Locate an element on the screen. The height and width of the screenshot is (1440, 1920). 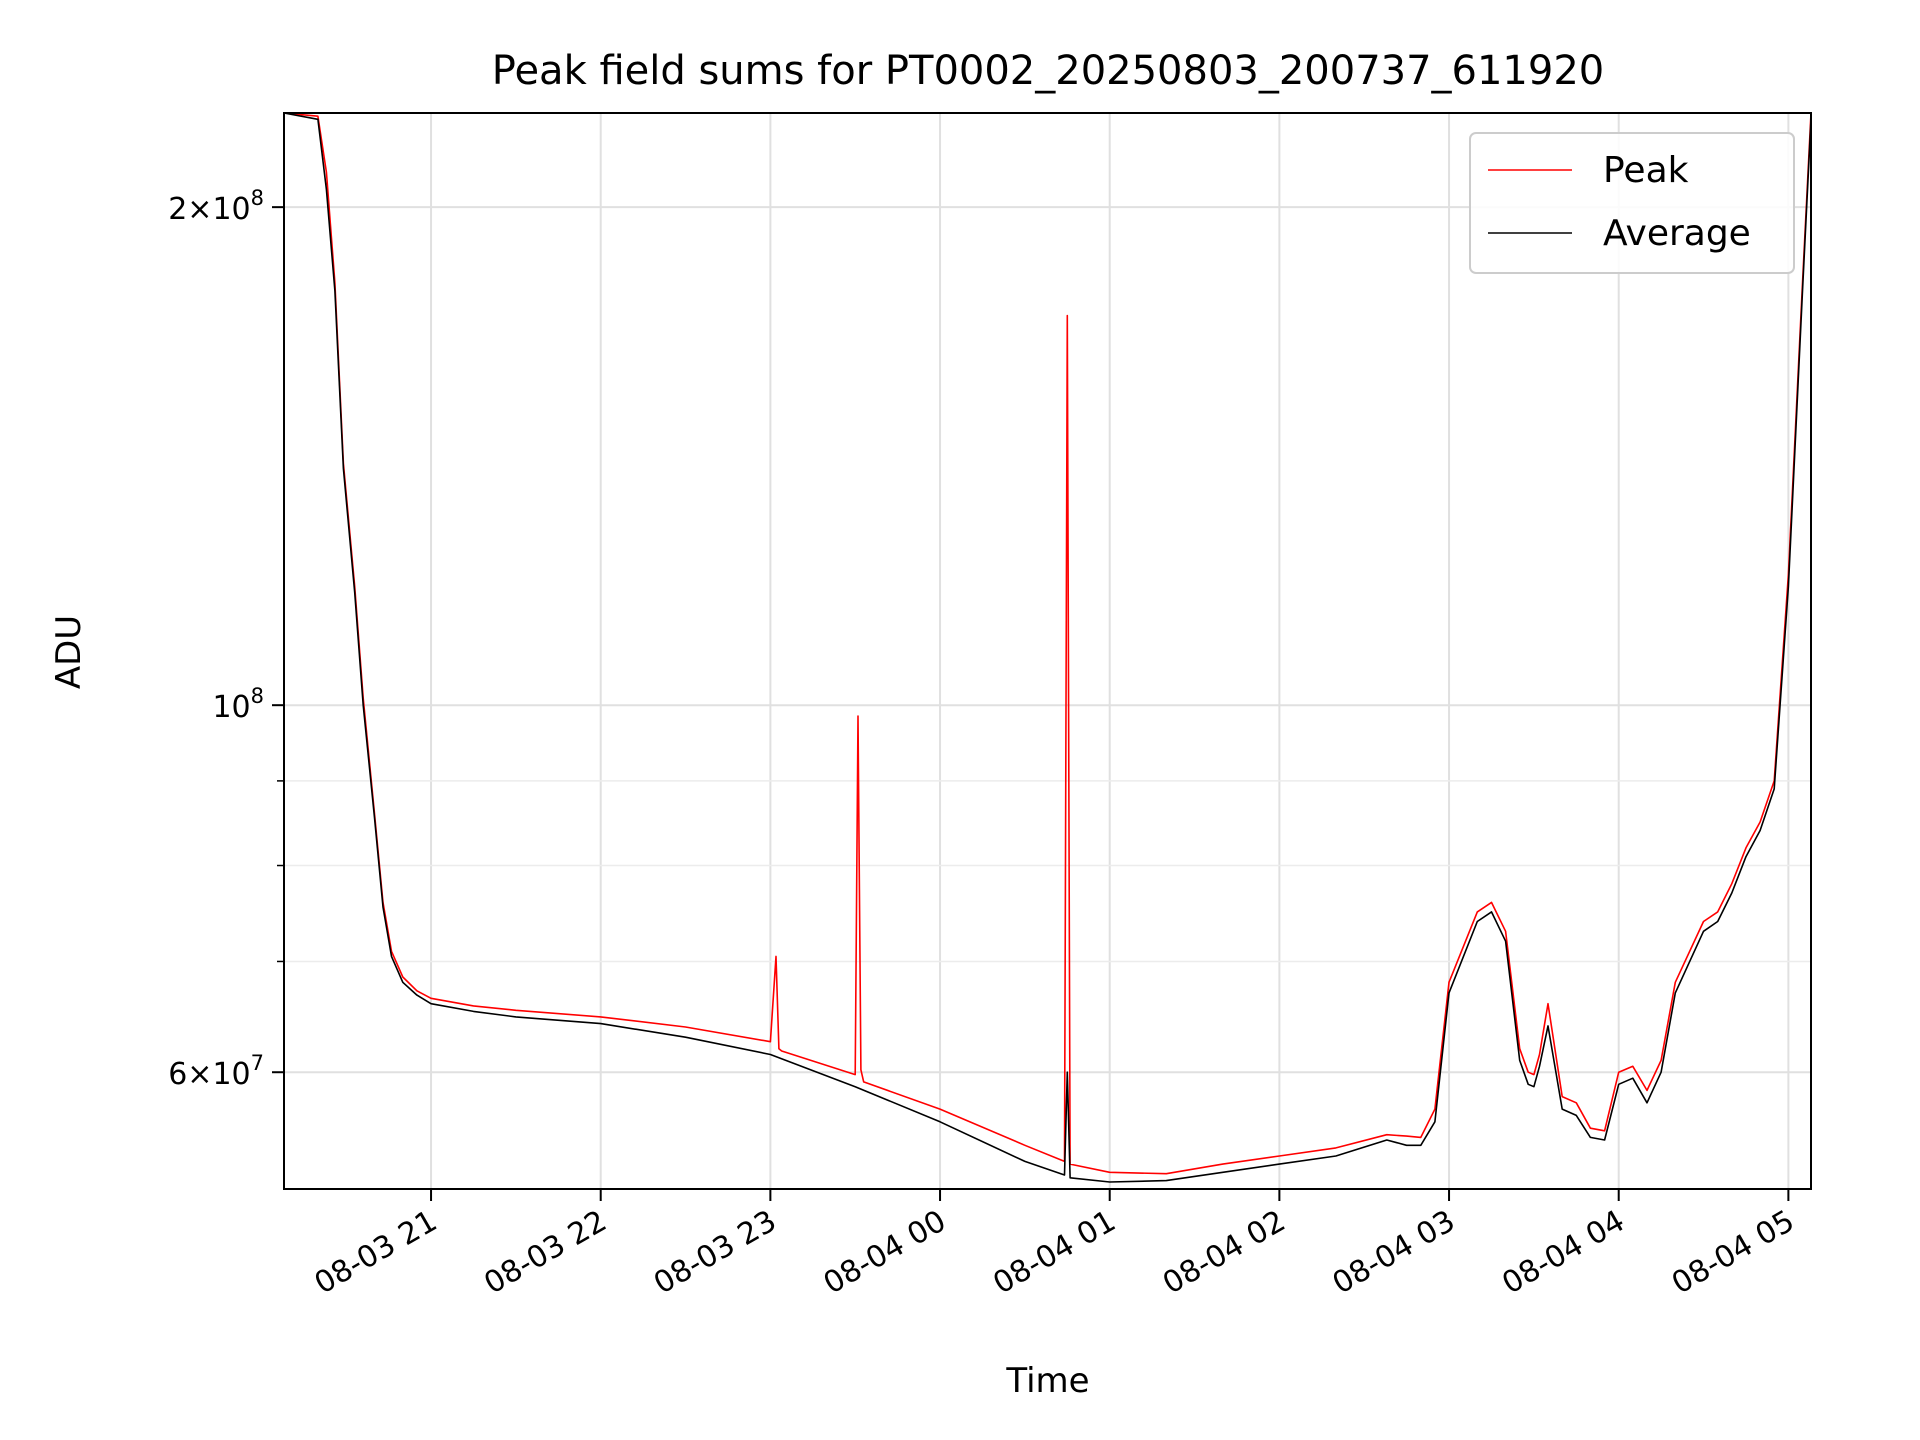
x-axis-label: Time is located at coordinates (1047, 1381).